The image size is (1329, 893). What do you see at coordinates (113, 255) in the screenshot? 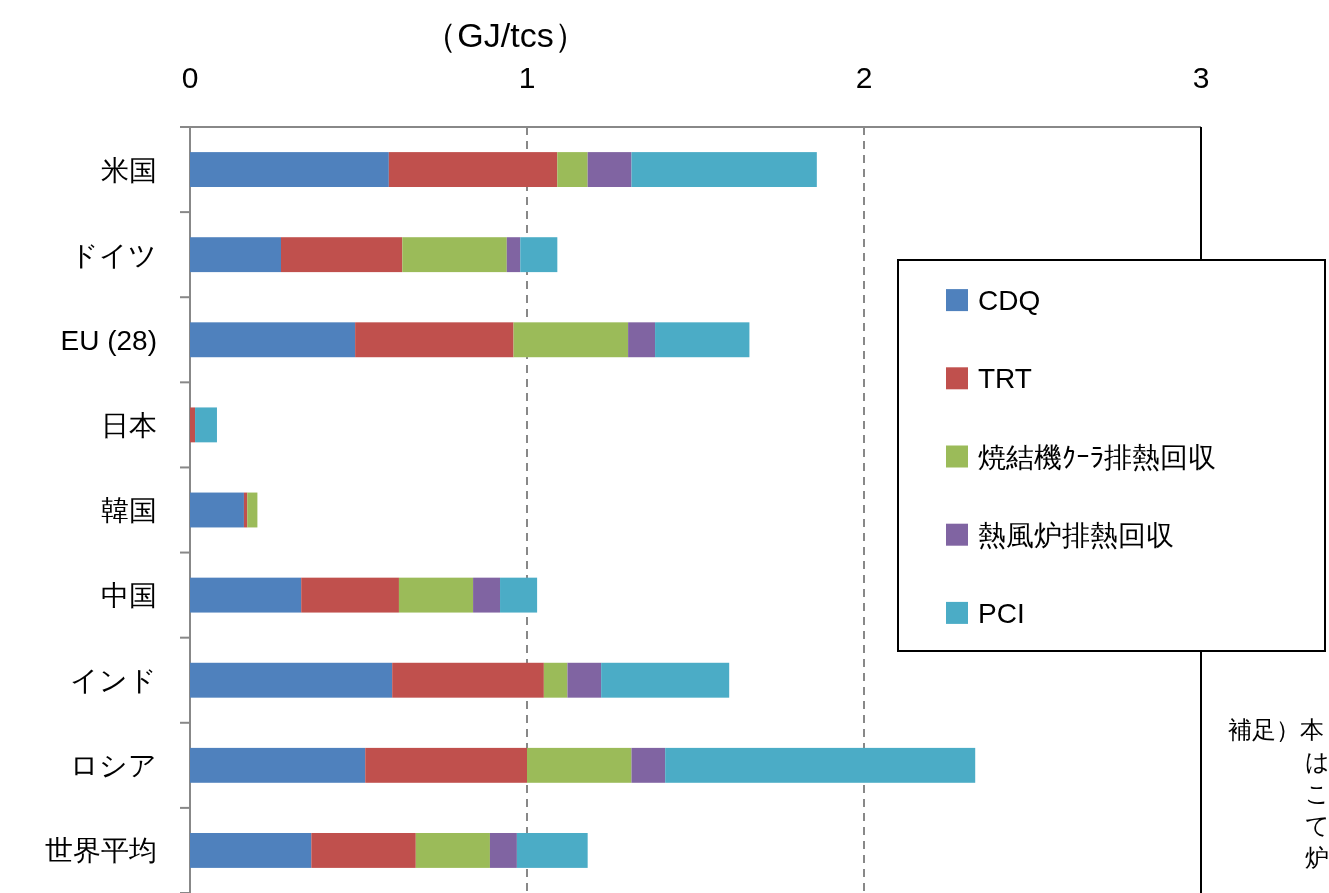
I see `y-tick-label: ドイツ` at bounding box center [113, 255].